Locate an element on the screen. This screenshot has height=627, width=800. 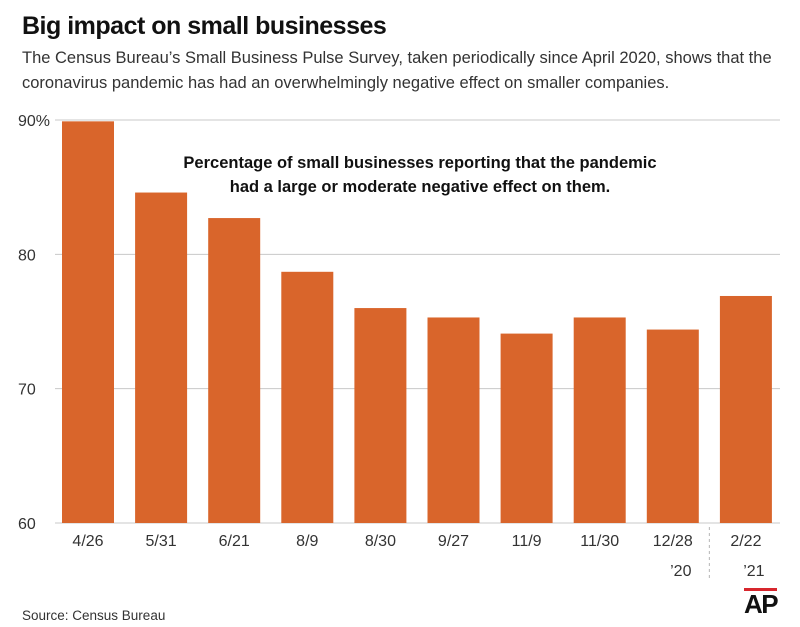
x-tick-label: 8/9 is located at coordinates (307, 541).